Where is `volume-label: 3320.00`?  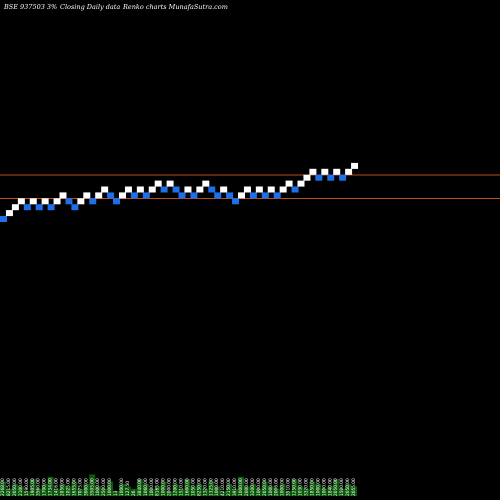
volume-label: 3320.00 is located at coordinates (306, 487).